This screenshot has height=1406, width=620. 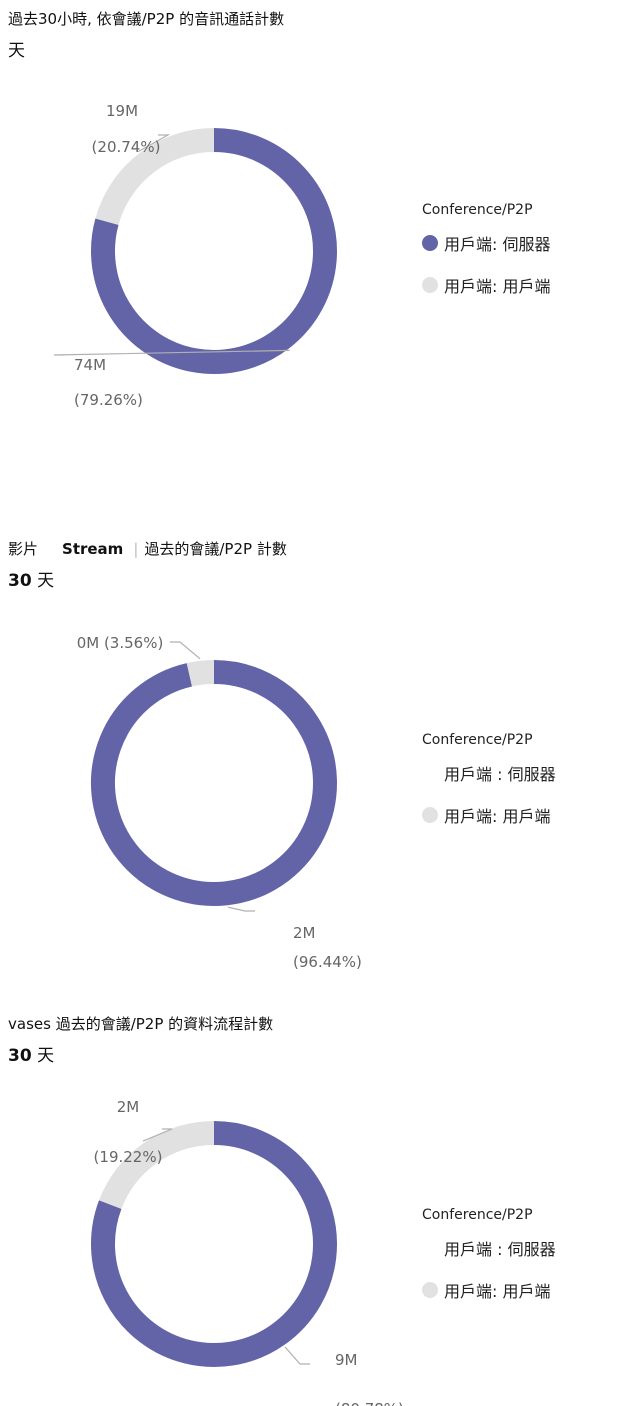 I want to click on chart-subtitle: 天, so click(x=16, y=48).